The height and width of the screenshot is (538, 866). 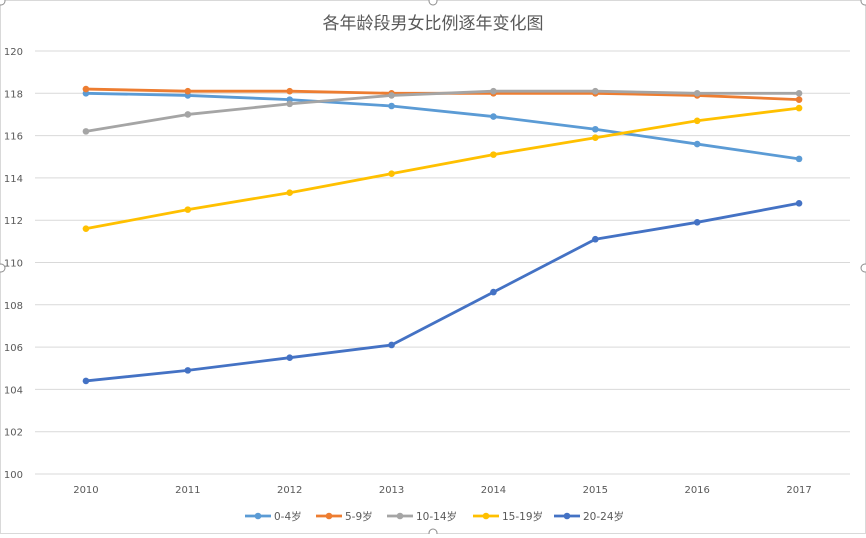 What do you see at coordinates (493, 490) in the screenshot?
I see `x-tick-label: 2014` at bounding box center [493, 490].